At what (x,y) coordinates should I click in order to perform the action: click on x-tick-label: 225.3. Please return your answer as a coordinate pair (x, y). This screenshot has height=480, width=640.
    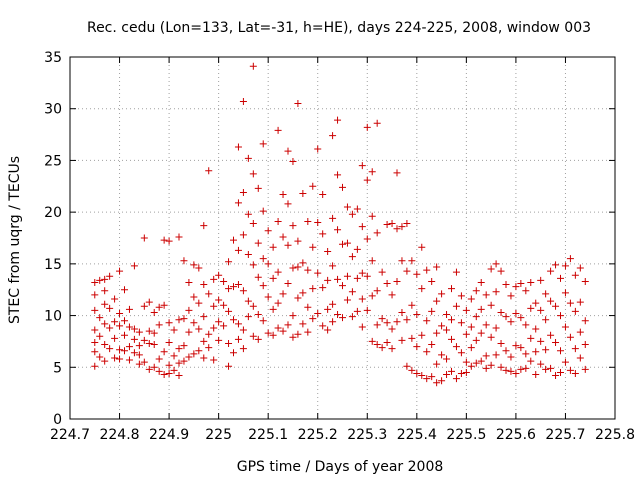
    Looking at the image, I should click on (367, 435).